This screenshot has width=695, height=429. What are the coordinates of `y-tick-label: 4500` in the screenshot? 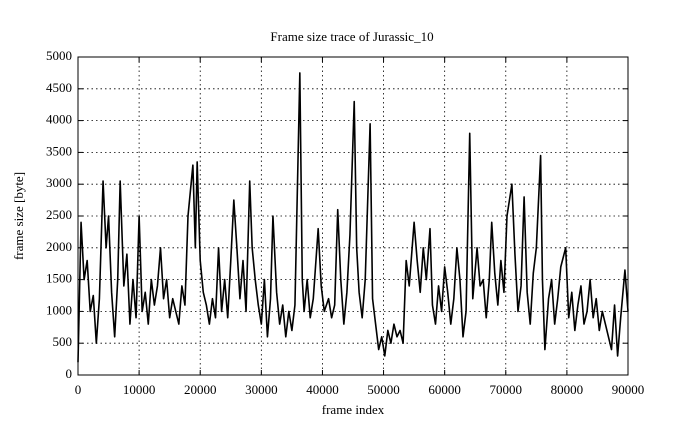 It's located at (59, 87).